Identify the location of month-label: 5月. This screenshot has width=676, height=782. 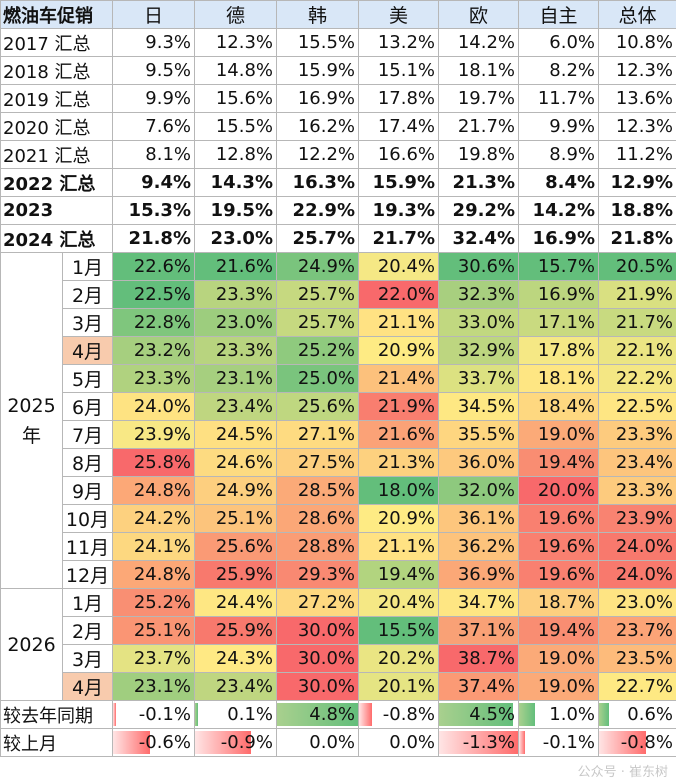
(87, 378).